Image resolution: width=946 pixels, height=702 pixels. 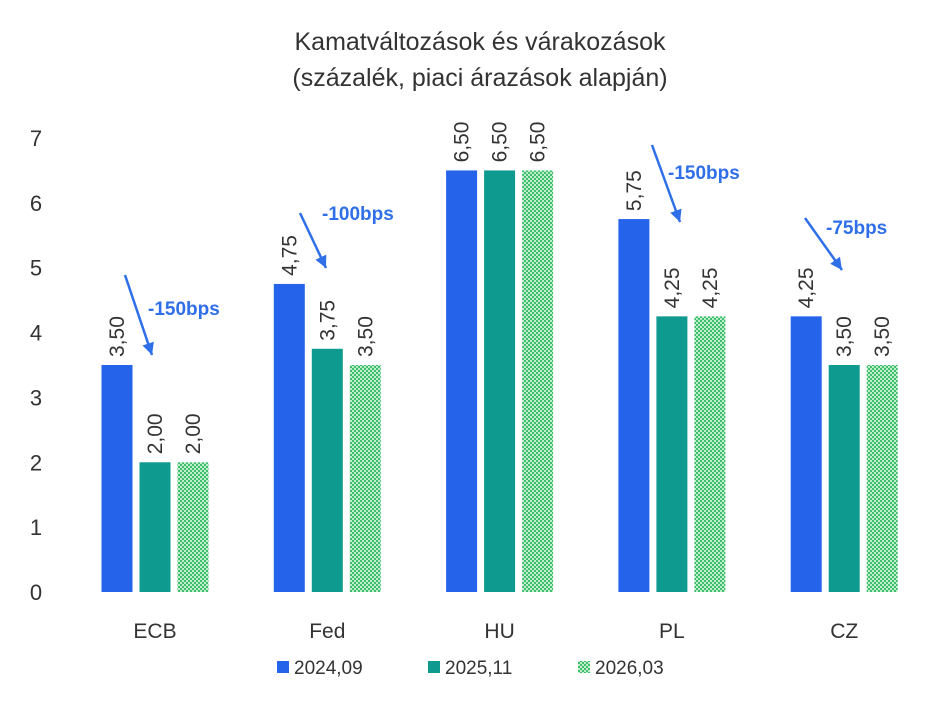 What do you see at coordinates (36, 138) in the screenshot?
I see `y-tick-label: 7` at bounding box center [36, 138].